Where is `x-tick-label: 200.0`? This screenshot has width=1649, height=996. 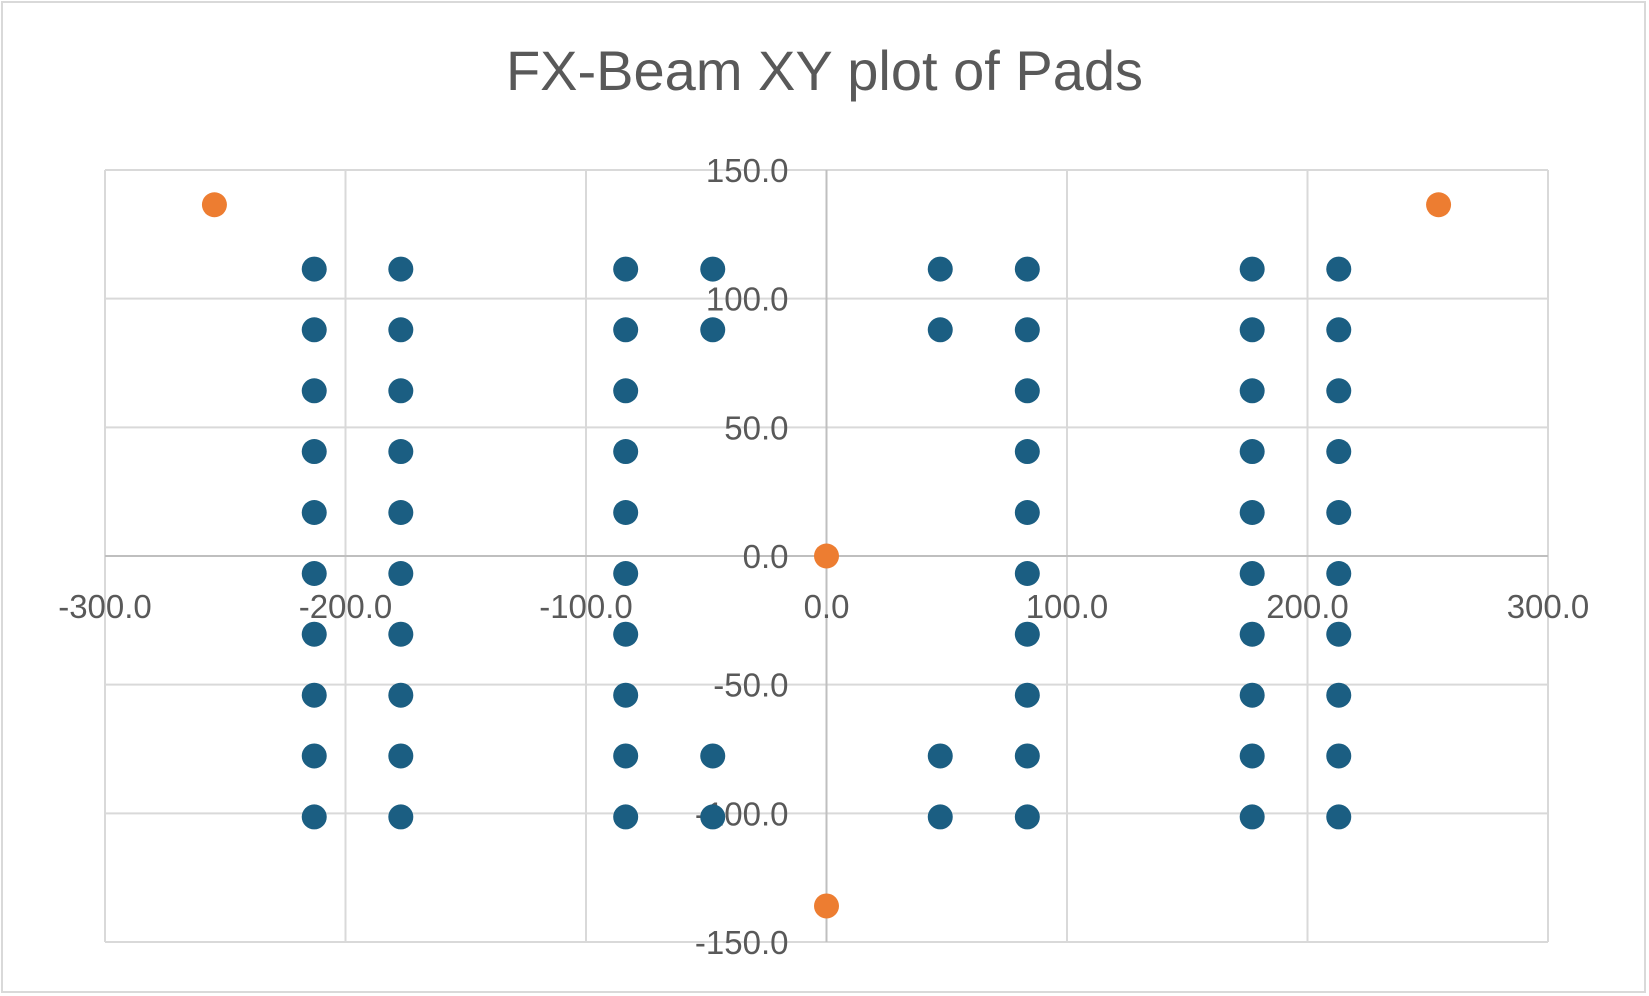
x-tick-label: 200.0 is located at coordinates (1307, 606).